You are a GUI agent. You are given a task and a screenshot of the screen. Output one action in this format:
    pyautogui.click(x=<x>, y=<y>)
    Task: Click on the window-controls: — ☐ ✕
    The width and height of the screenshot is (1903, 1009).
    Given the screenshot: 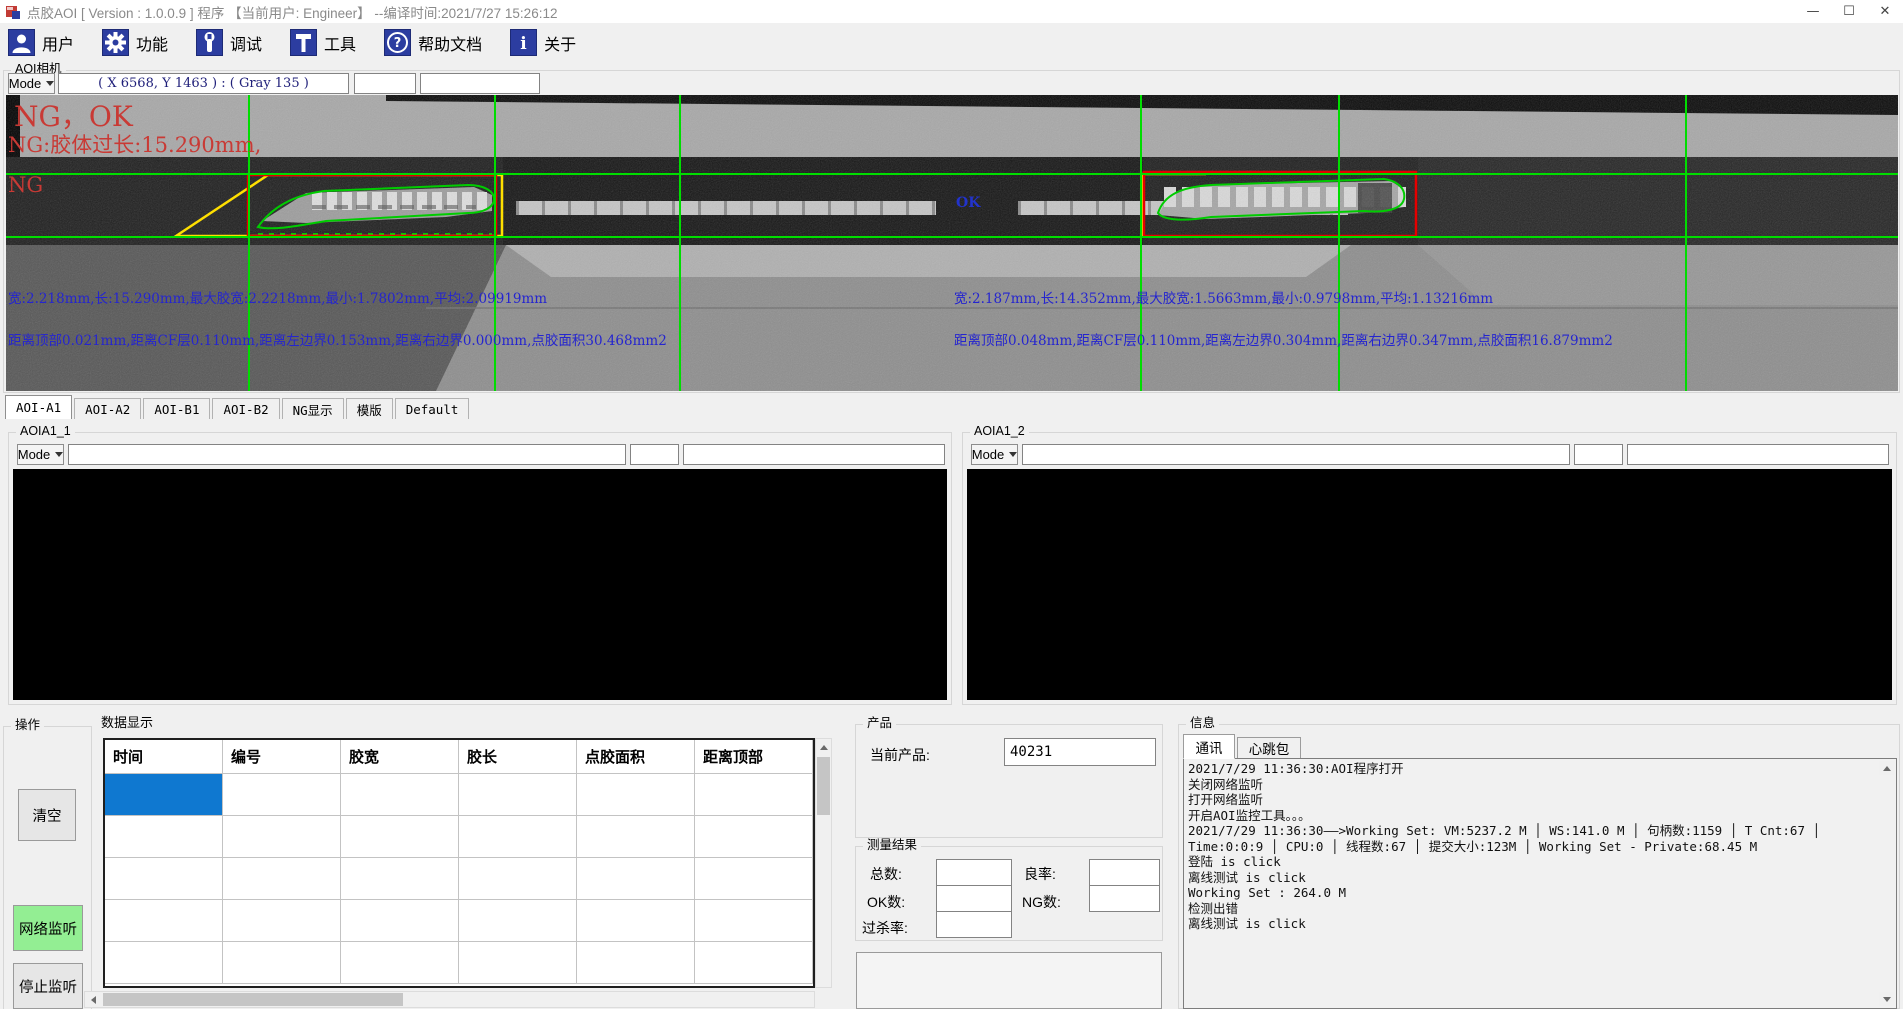 What is the action you would take?
    pyautogui.click(x=1849, y=11)
    